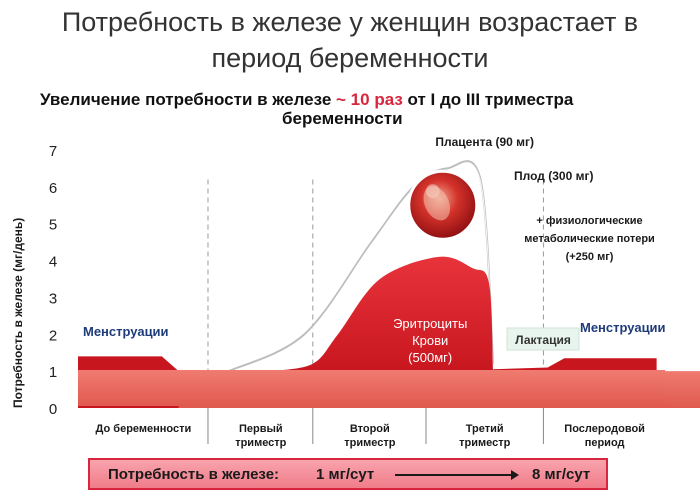 This screenshot has width=700, height=499. Describe the element at coordinates (430, 340) in the screenshot. I see `erythrocytes-label-2: Крови` at that location.